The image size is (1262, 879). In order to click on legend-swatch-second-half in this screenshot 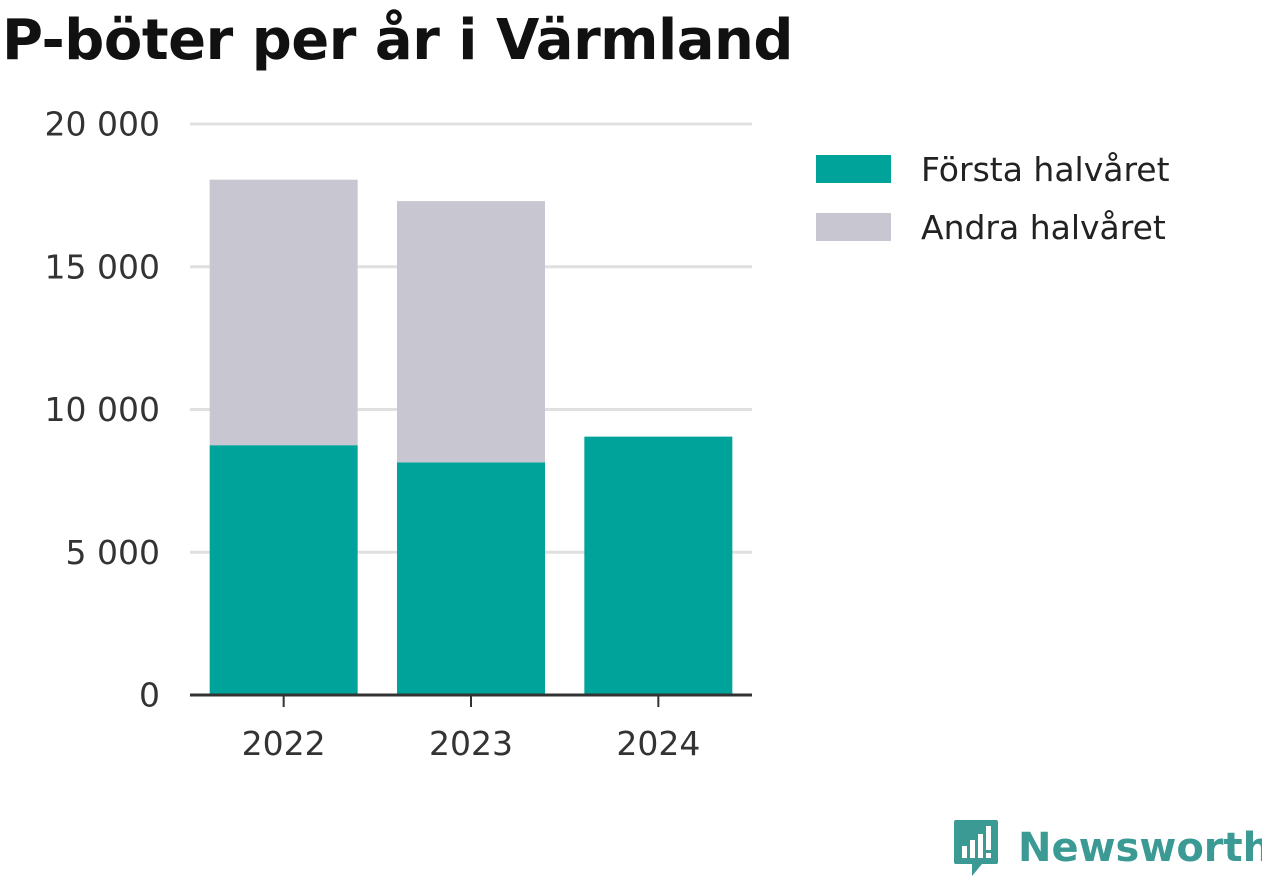, I will do `click(853, 227)`.